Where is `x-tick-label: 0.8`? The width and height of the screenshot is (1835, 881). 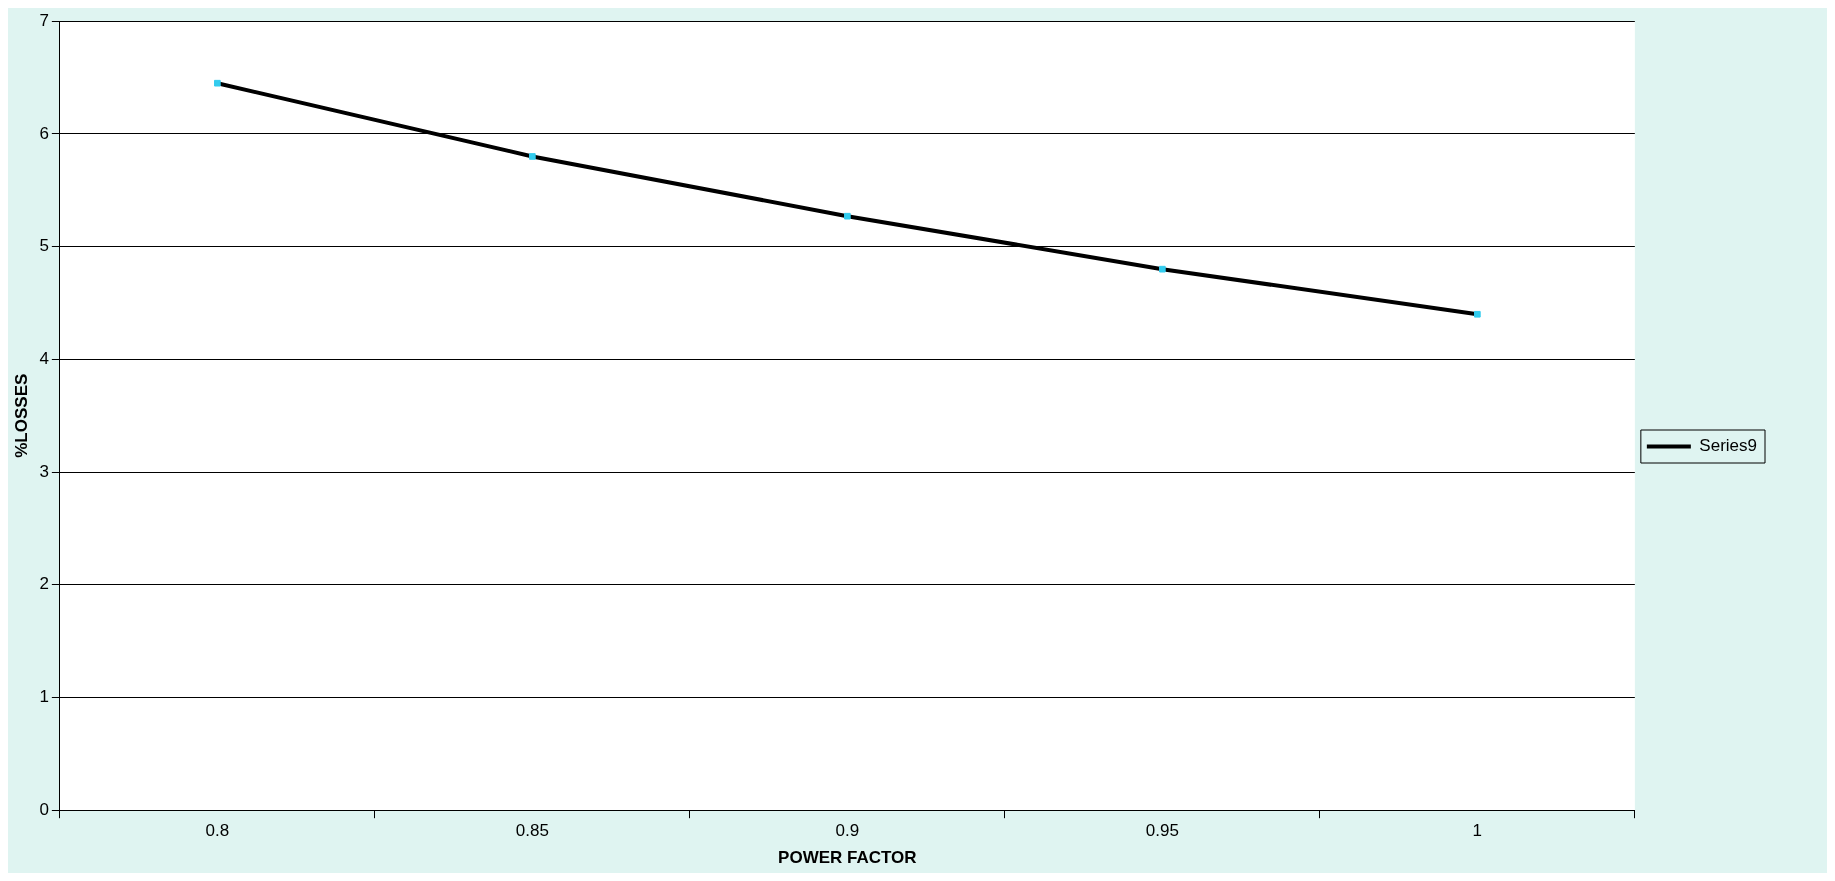
x-tick-label: 0.8 is located at coordinates (217, 831).